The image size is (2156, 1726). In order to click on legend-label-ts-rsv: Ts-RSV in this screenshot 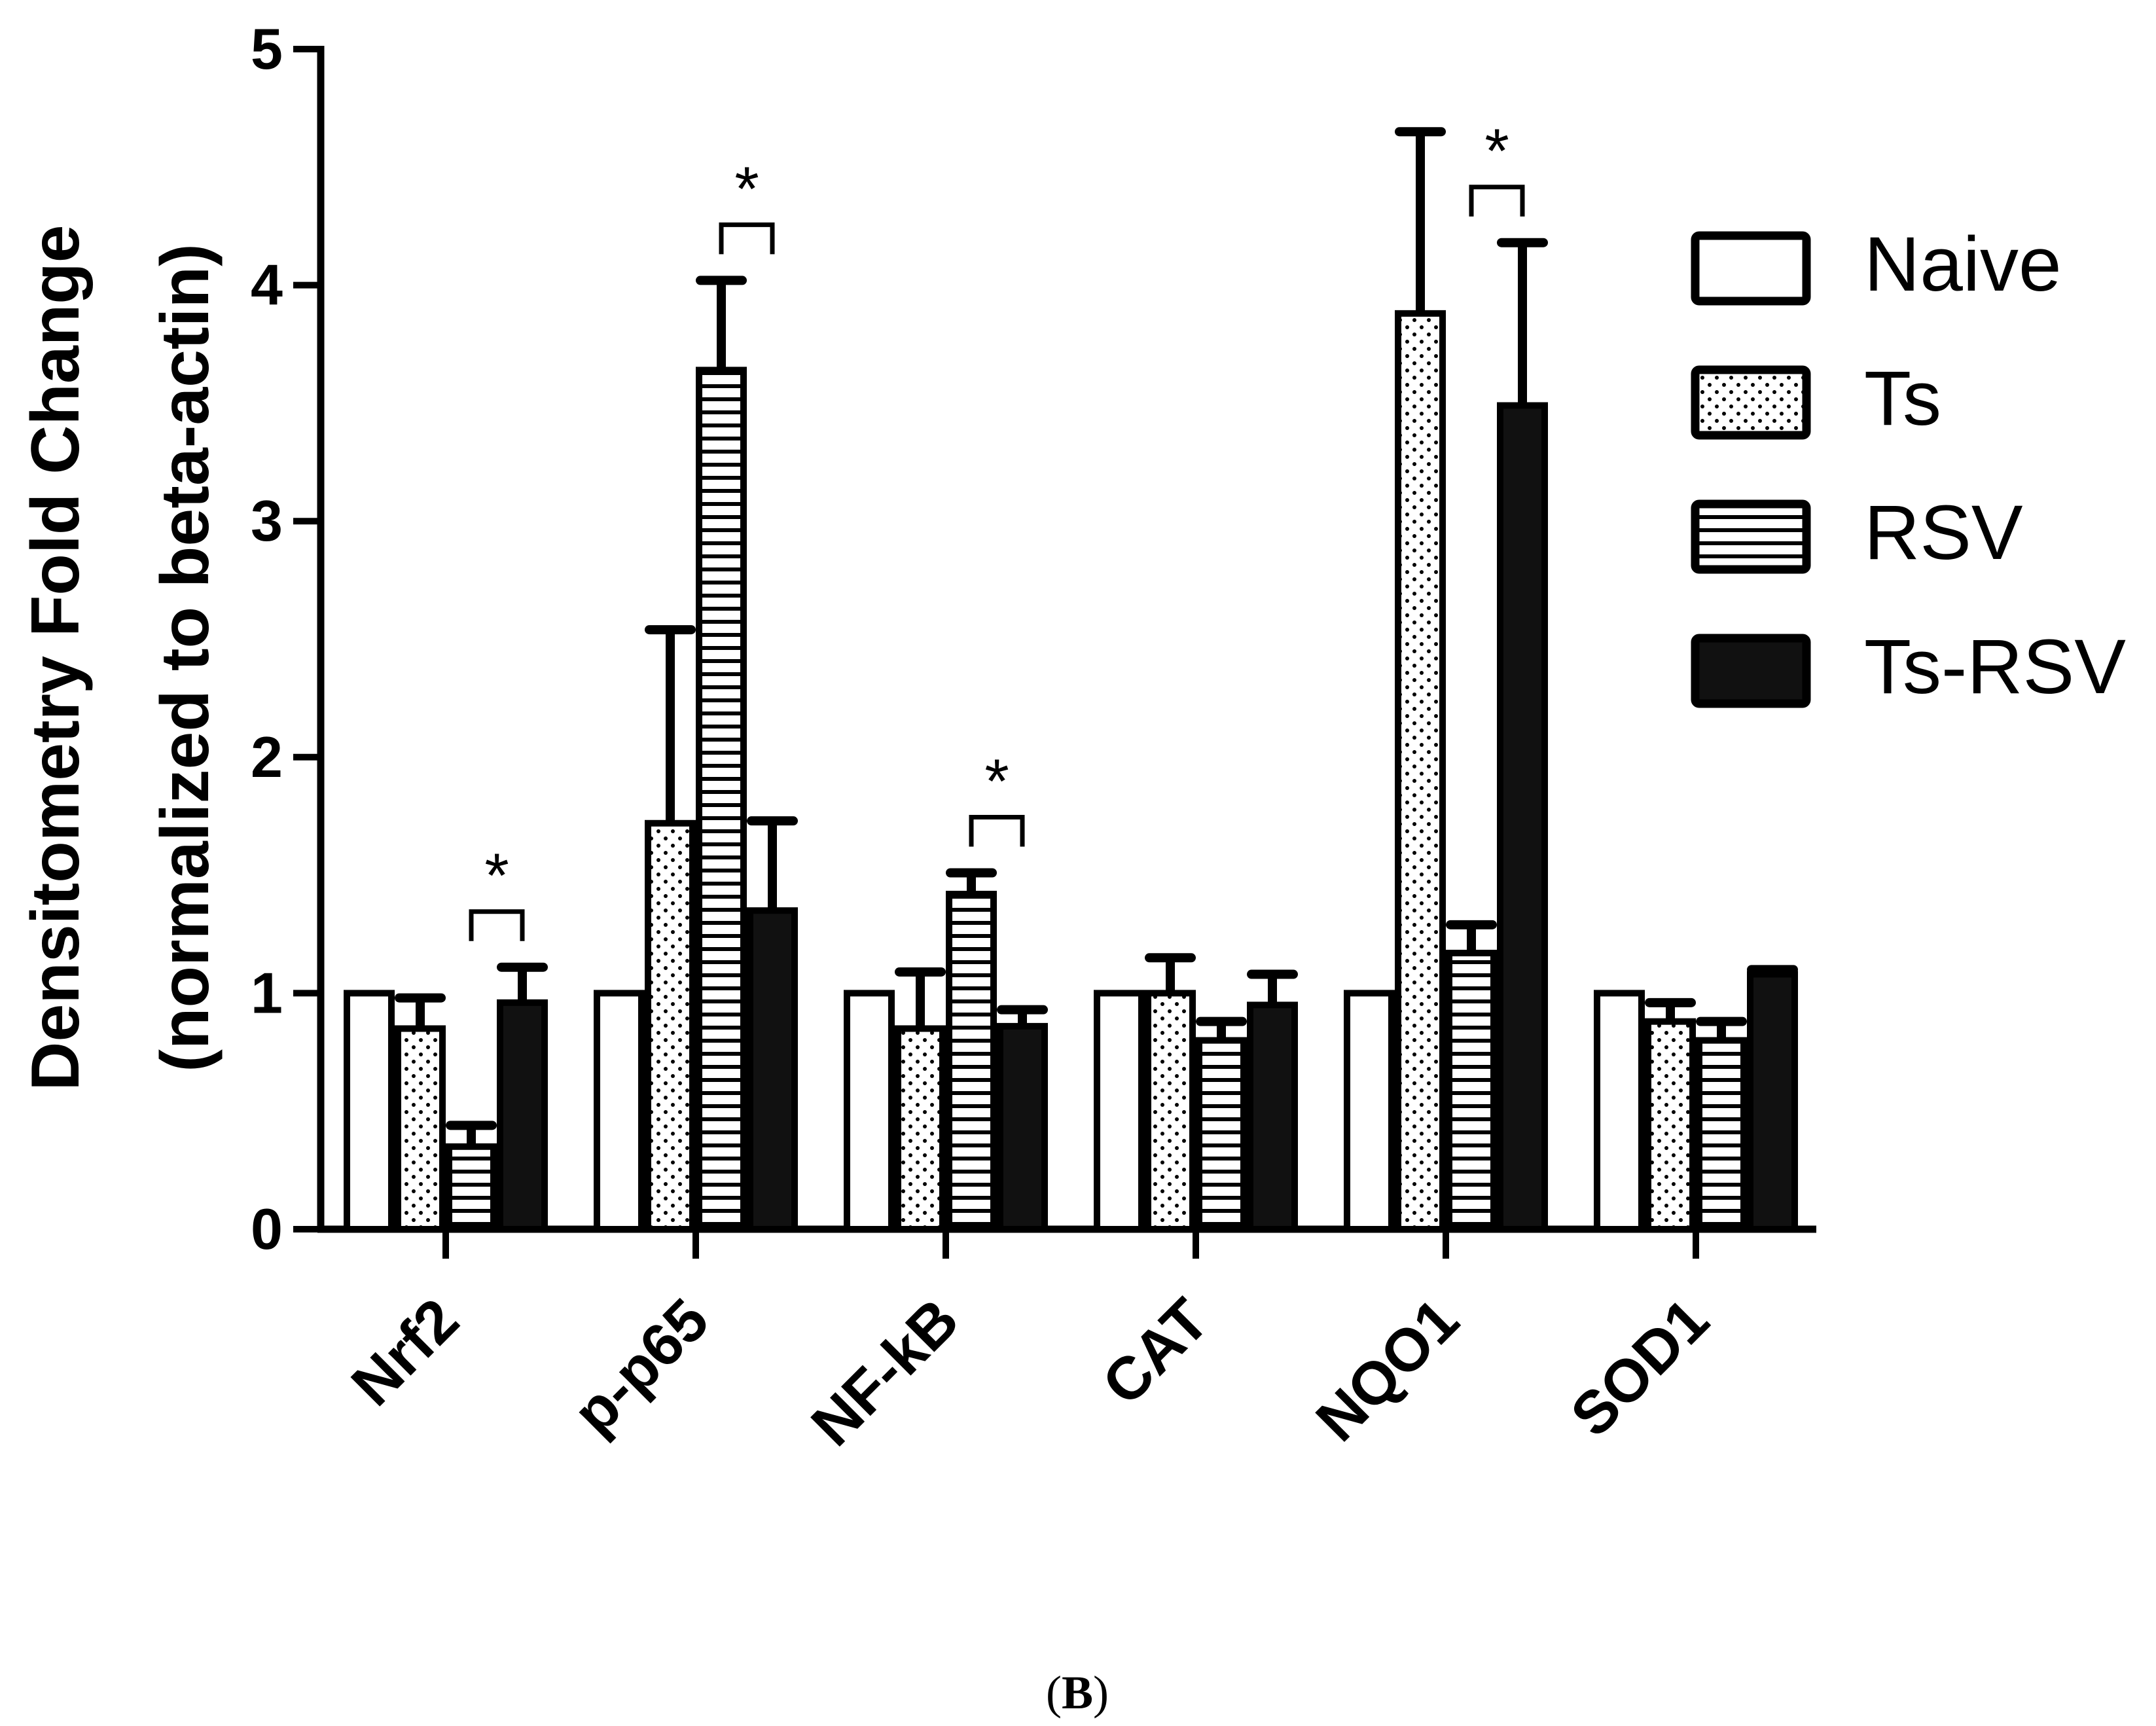, I will do `click(1995, 667)`.